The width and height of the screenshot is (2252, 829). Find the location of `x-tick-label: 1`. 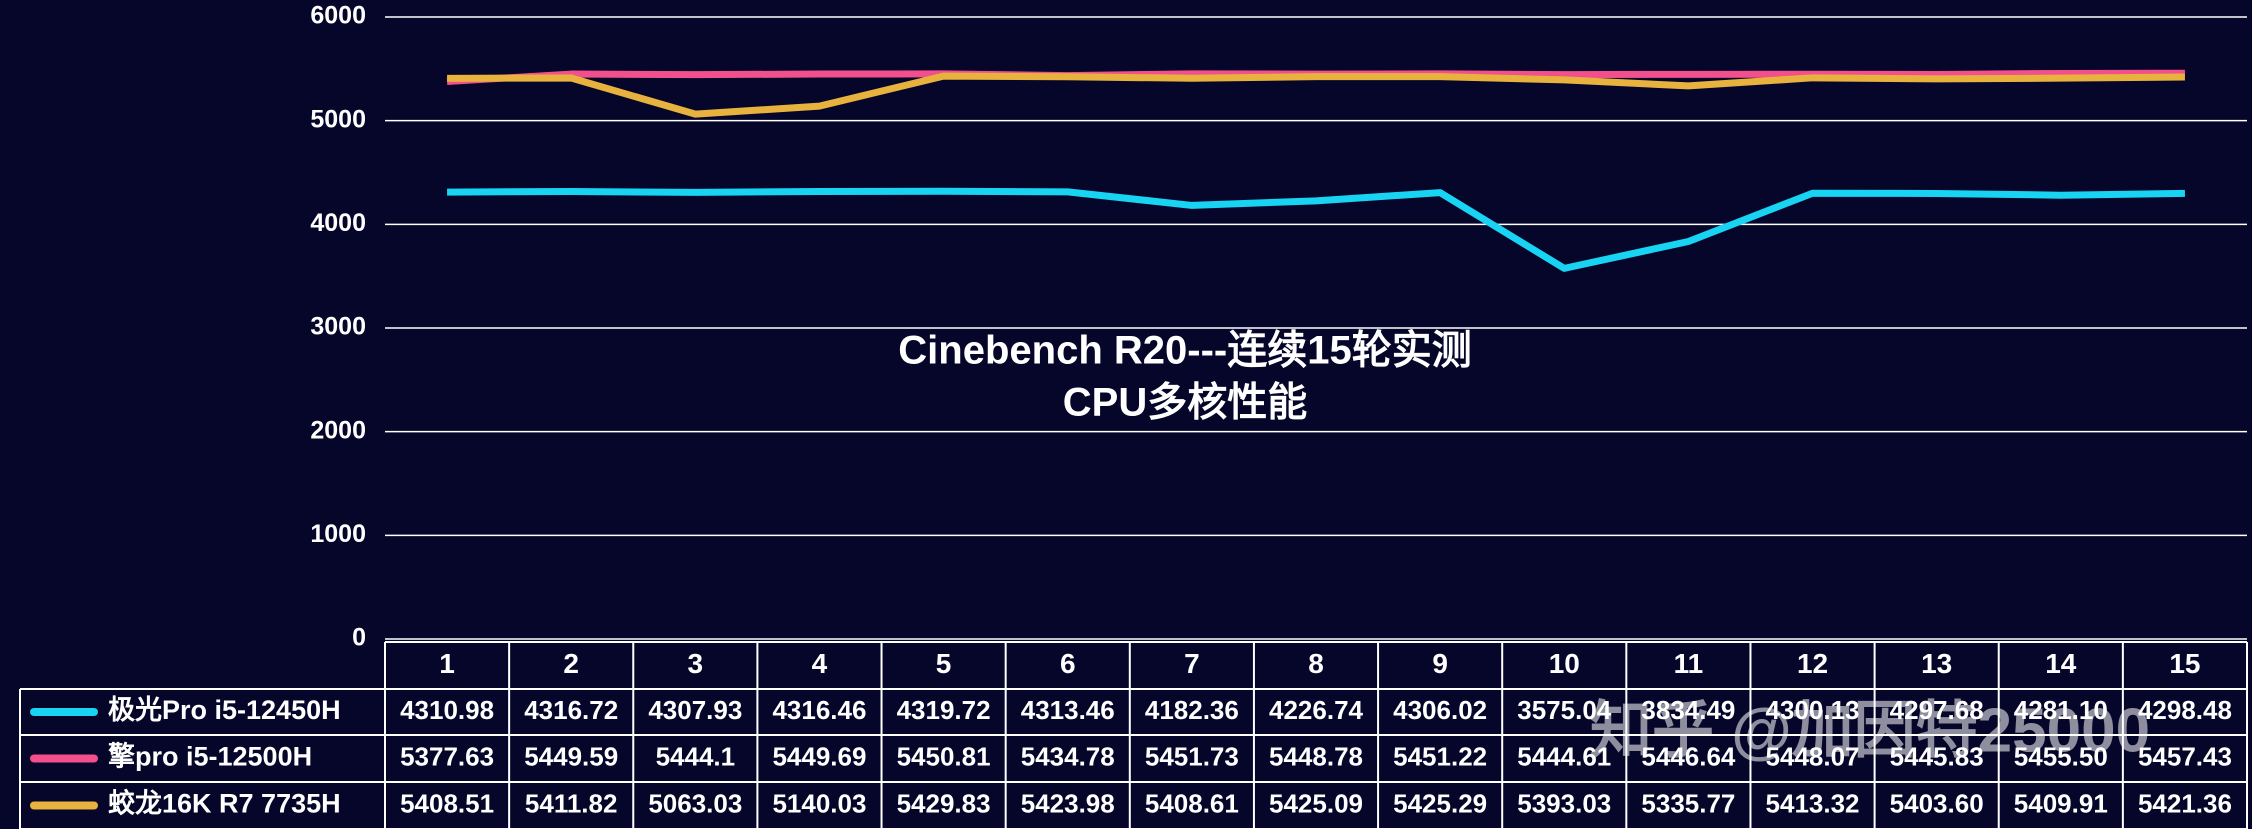

x-tick-label: 1 is located at coordinates (447, 663).